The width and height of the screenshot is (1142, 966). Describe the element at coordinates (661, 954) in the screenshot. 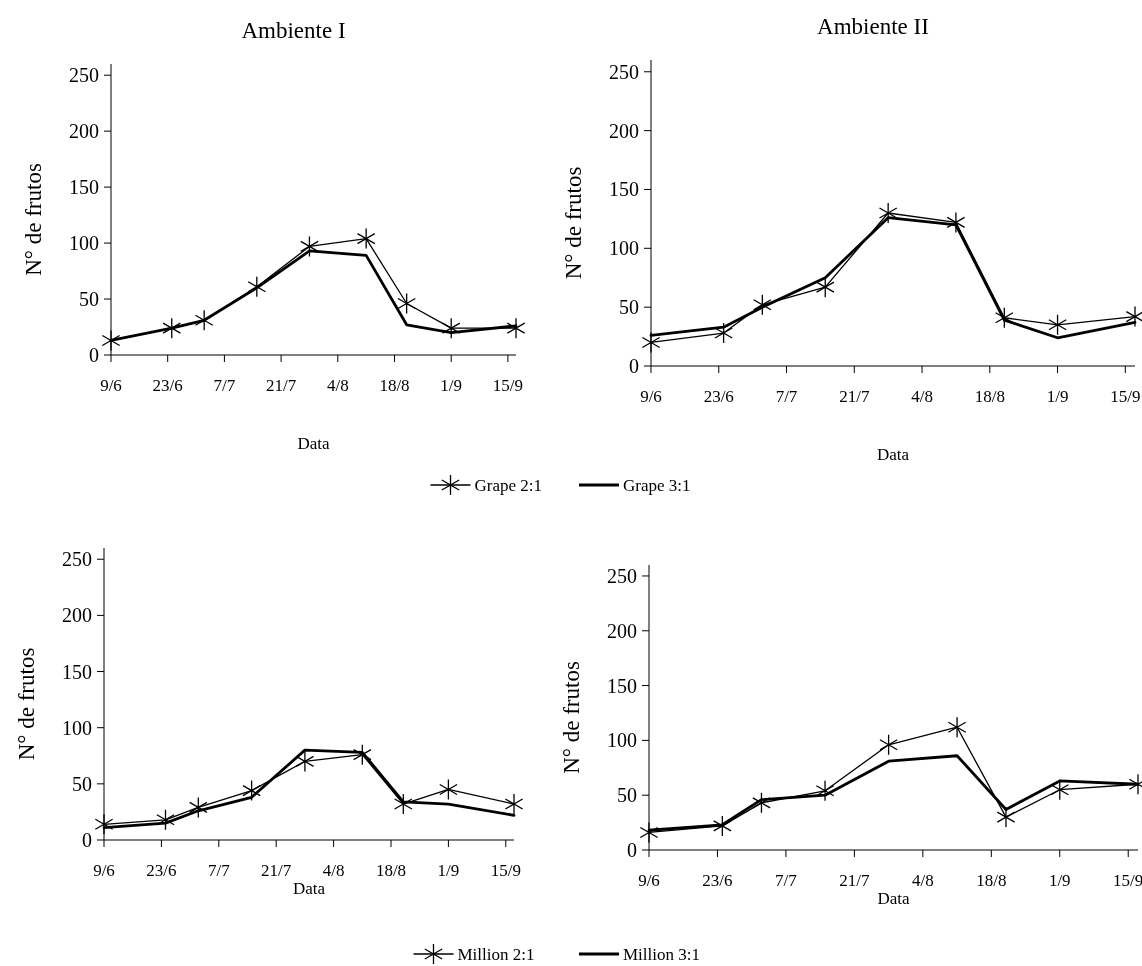

I see `legend-label: Million 3:1` at that location.